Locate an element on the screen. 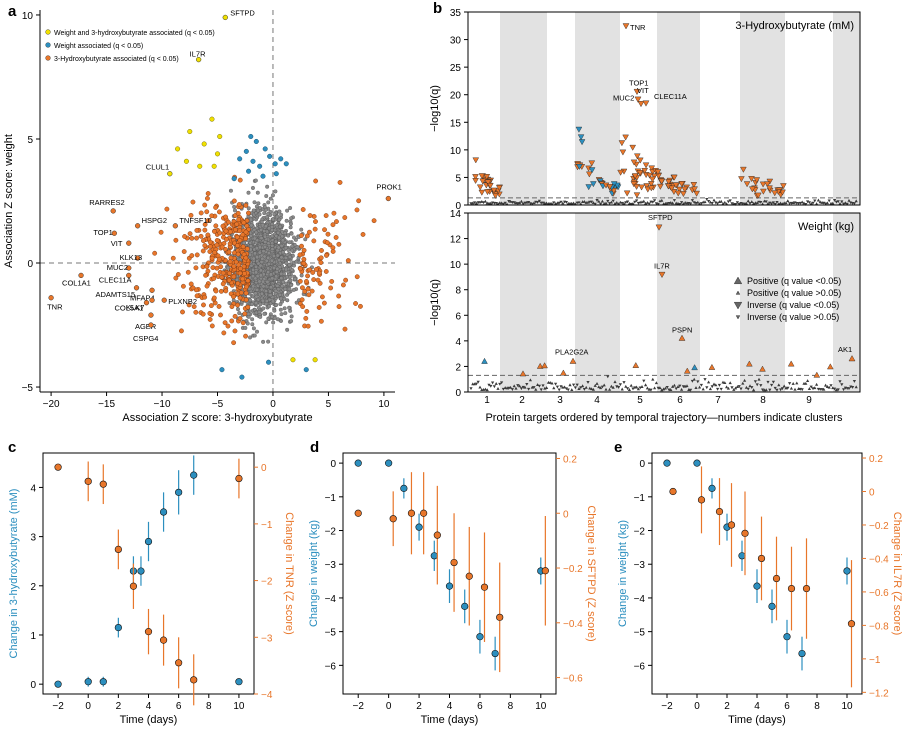  legend-label: Inverse (q value >0.05) is located at coordinates (793, 317).